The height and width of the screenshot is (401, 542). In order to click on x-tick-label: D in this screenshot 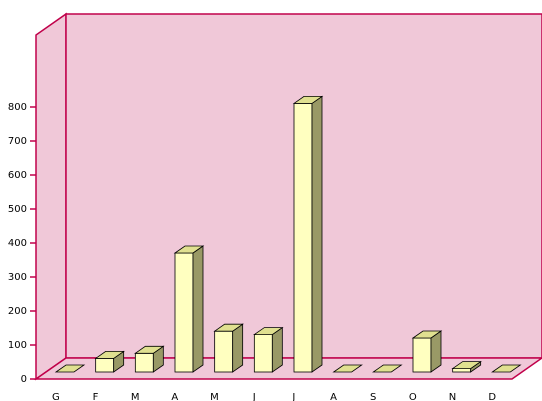, I will do `click(492, 396)`.